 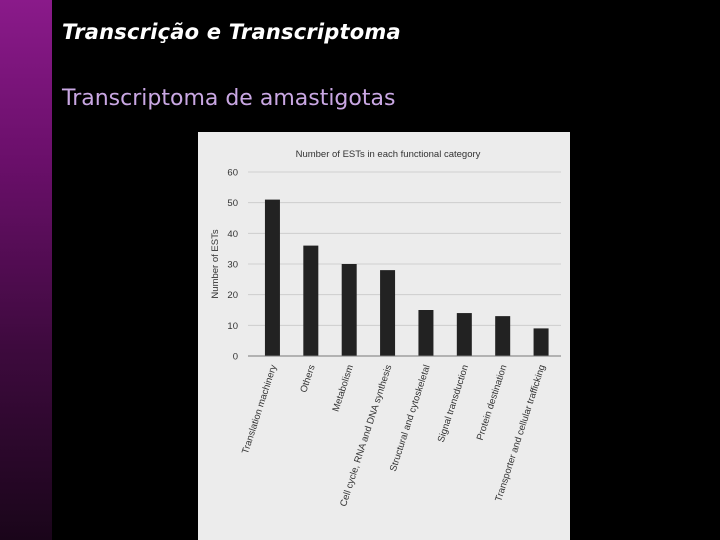 What do you see at coordinates (232, 295) in the screenshot?
I see `y-tick-label: 20` at bounding box center [232, 295].